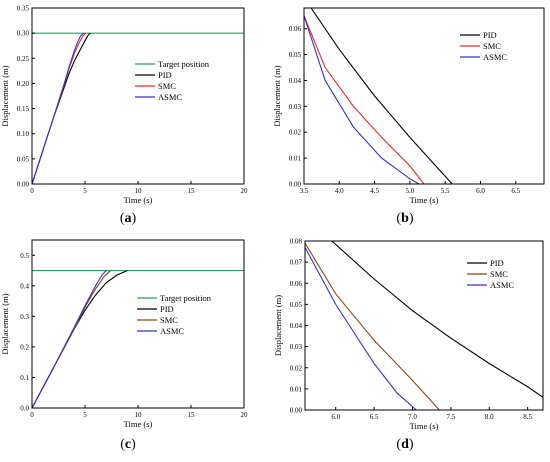 This screenshot has width=550, height=462. What do you see at coordinates (339, 191) in the screenshot?
I see `x-tick-label: 4.0` at bounding box center [339, 191].